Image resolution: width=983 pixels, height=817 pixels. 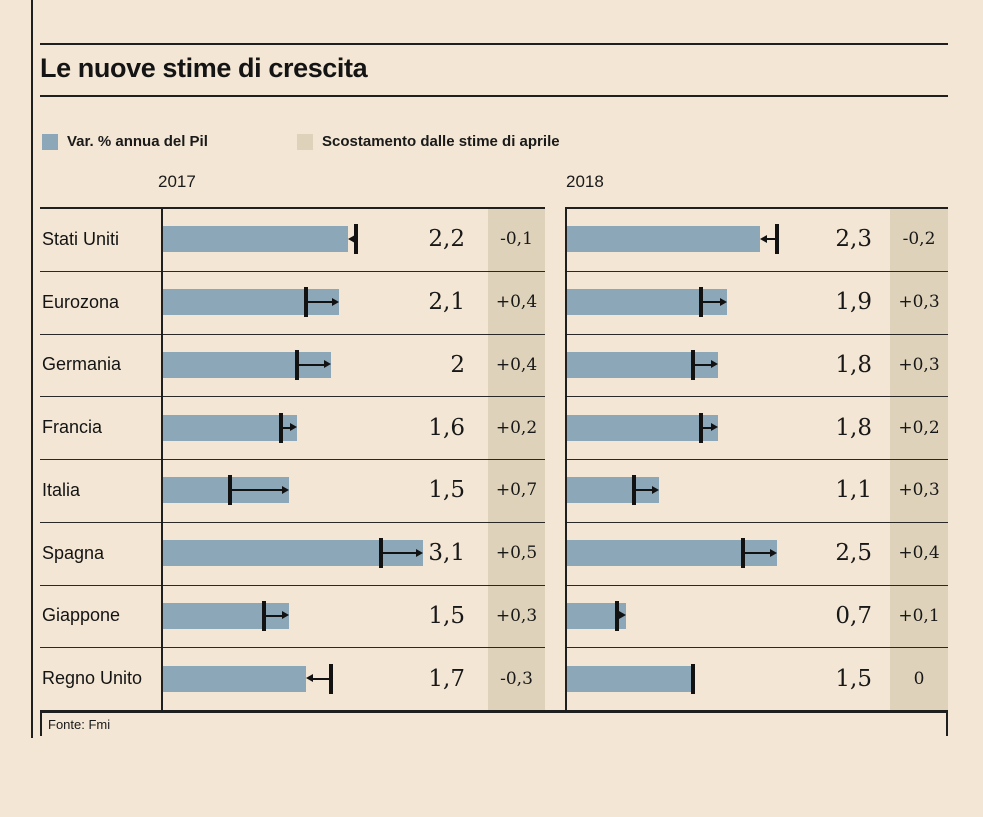 What do you see at coordinates (446, 553) in the screenshot?
I see `gdp-value: 3,1` at bounding box center [446, 553].